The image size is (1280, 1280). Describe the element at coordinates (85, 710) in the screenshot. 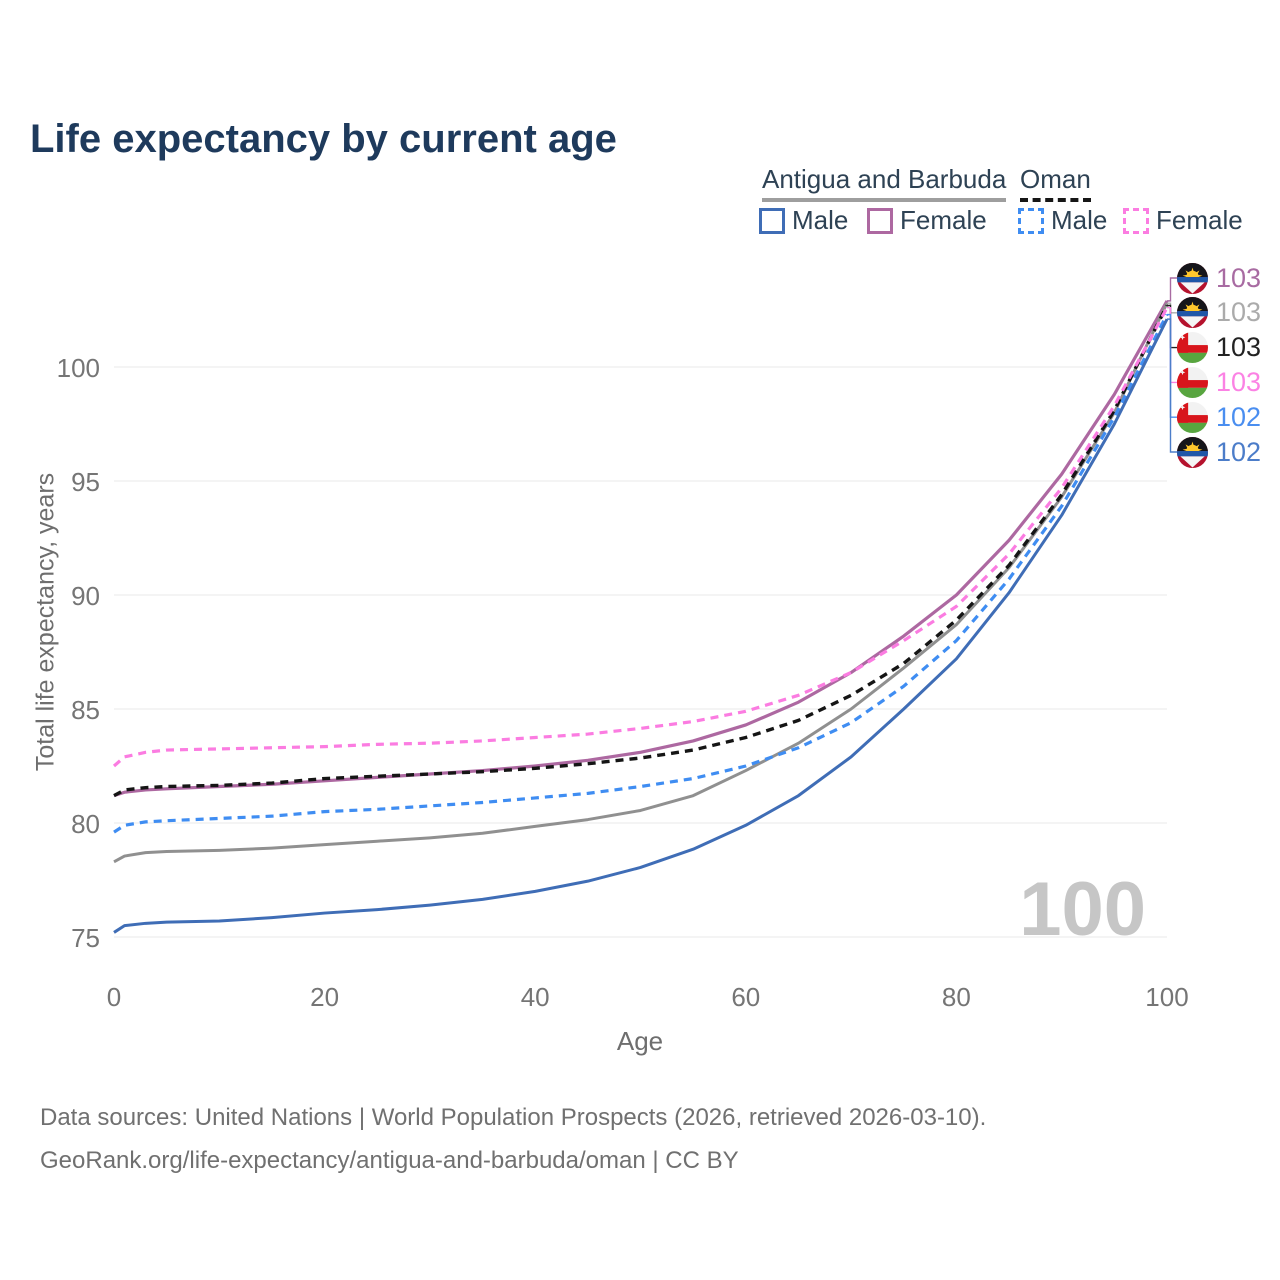

I see `y-axis-tick-label: 85` at that location.